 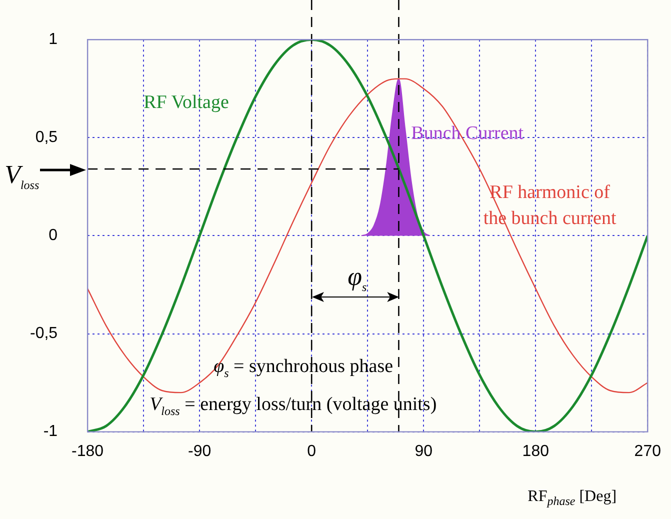 I want to click on ref-line-label: V$_{loss}$, so click(x=22, y=176).